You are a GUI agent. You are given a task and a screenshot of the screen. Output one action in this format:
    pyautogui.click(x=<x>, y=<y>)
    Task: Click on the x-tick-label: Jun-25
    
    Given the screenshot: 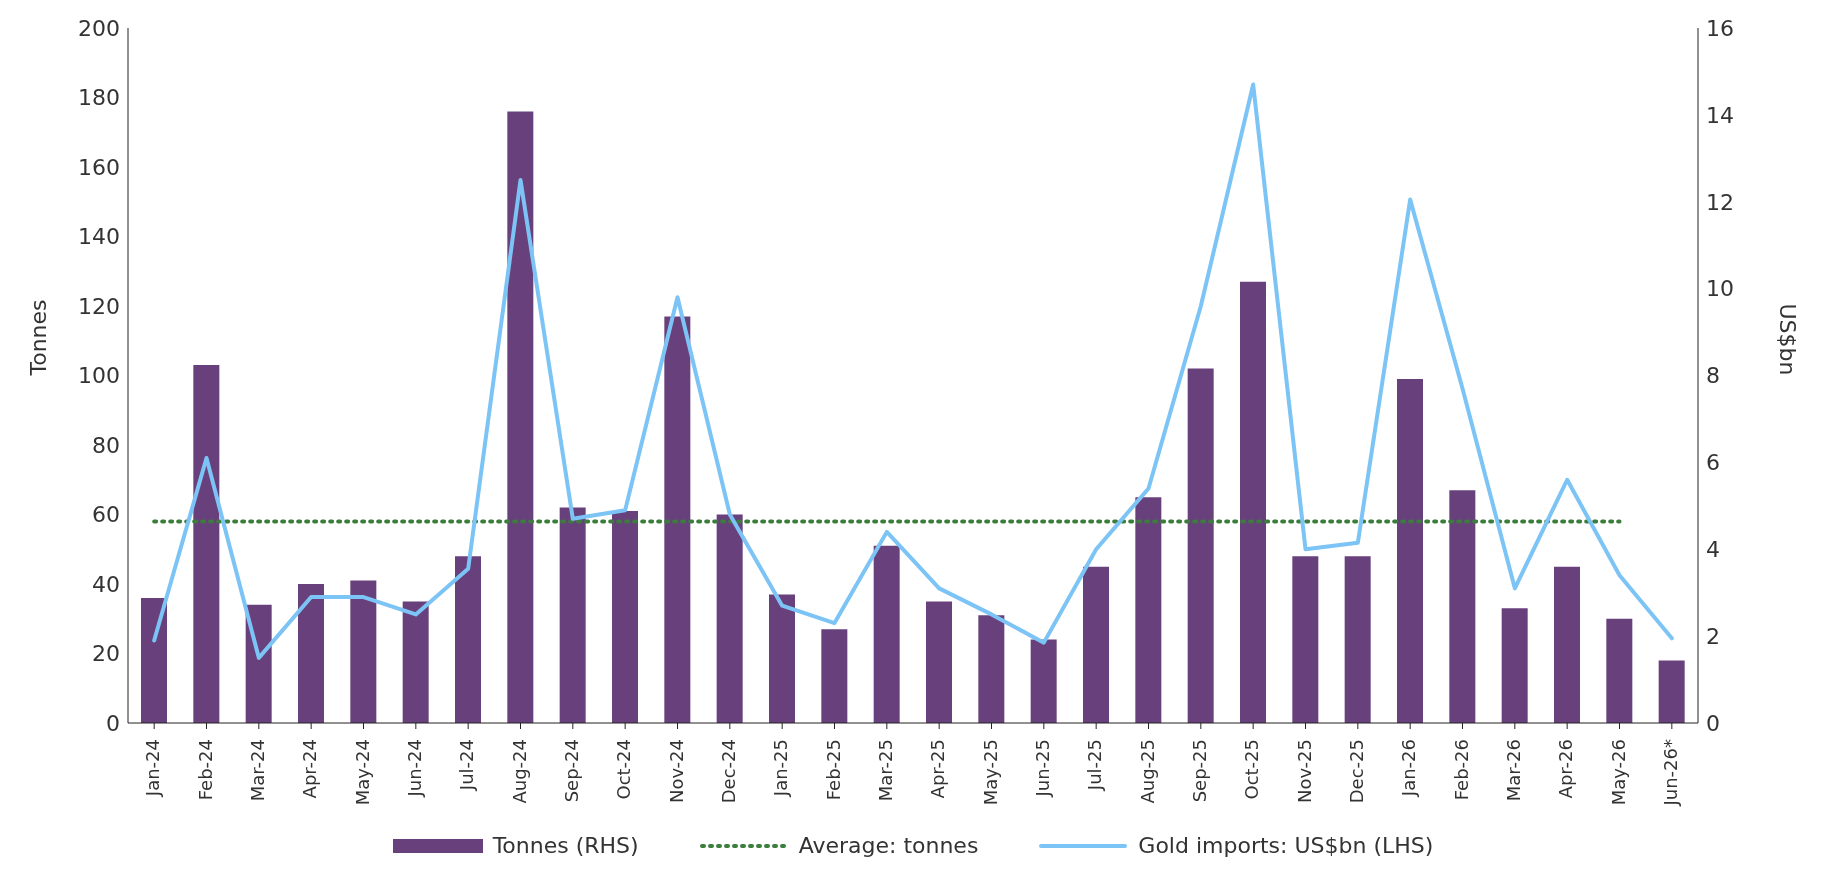 What is the action you would take?
    pyautogui.click(x=1042, y=768)
    